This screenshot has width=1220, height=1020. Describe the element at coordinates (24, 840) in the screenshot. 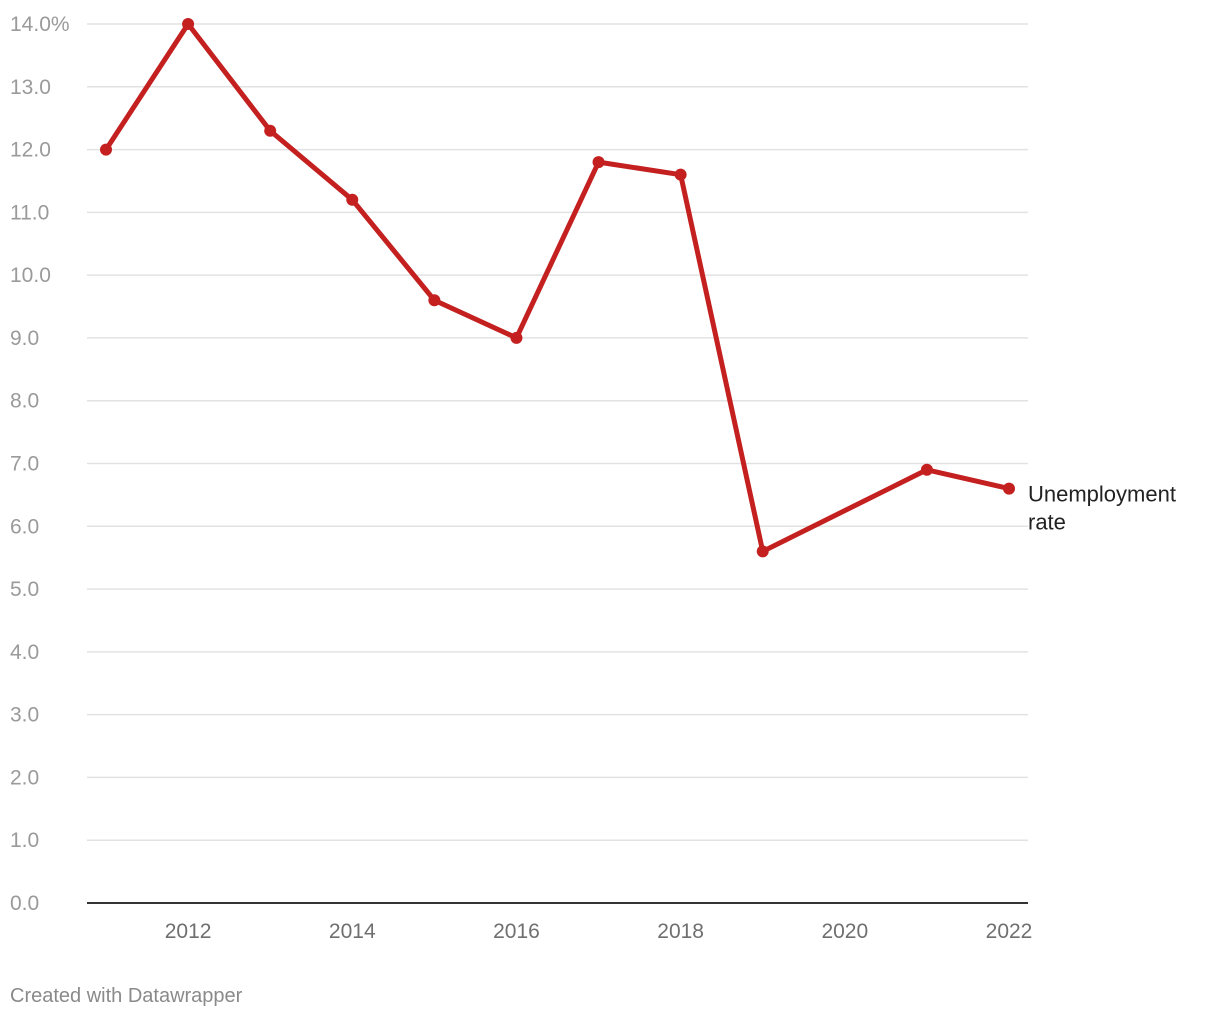

I see `y-tick-label: 1.0` at that location.